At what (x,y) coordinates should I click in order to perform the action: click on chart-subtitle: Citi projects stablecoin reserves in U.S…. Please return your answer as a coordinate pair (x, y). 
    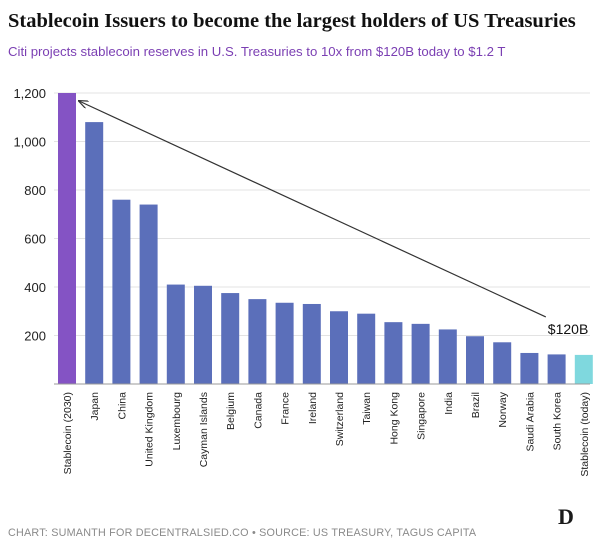
    Looking at the image, I should click on (257, 51).